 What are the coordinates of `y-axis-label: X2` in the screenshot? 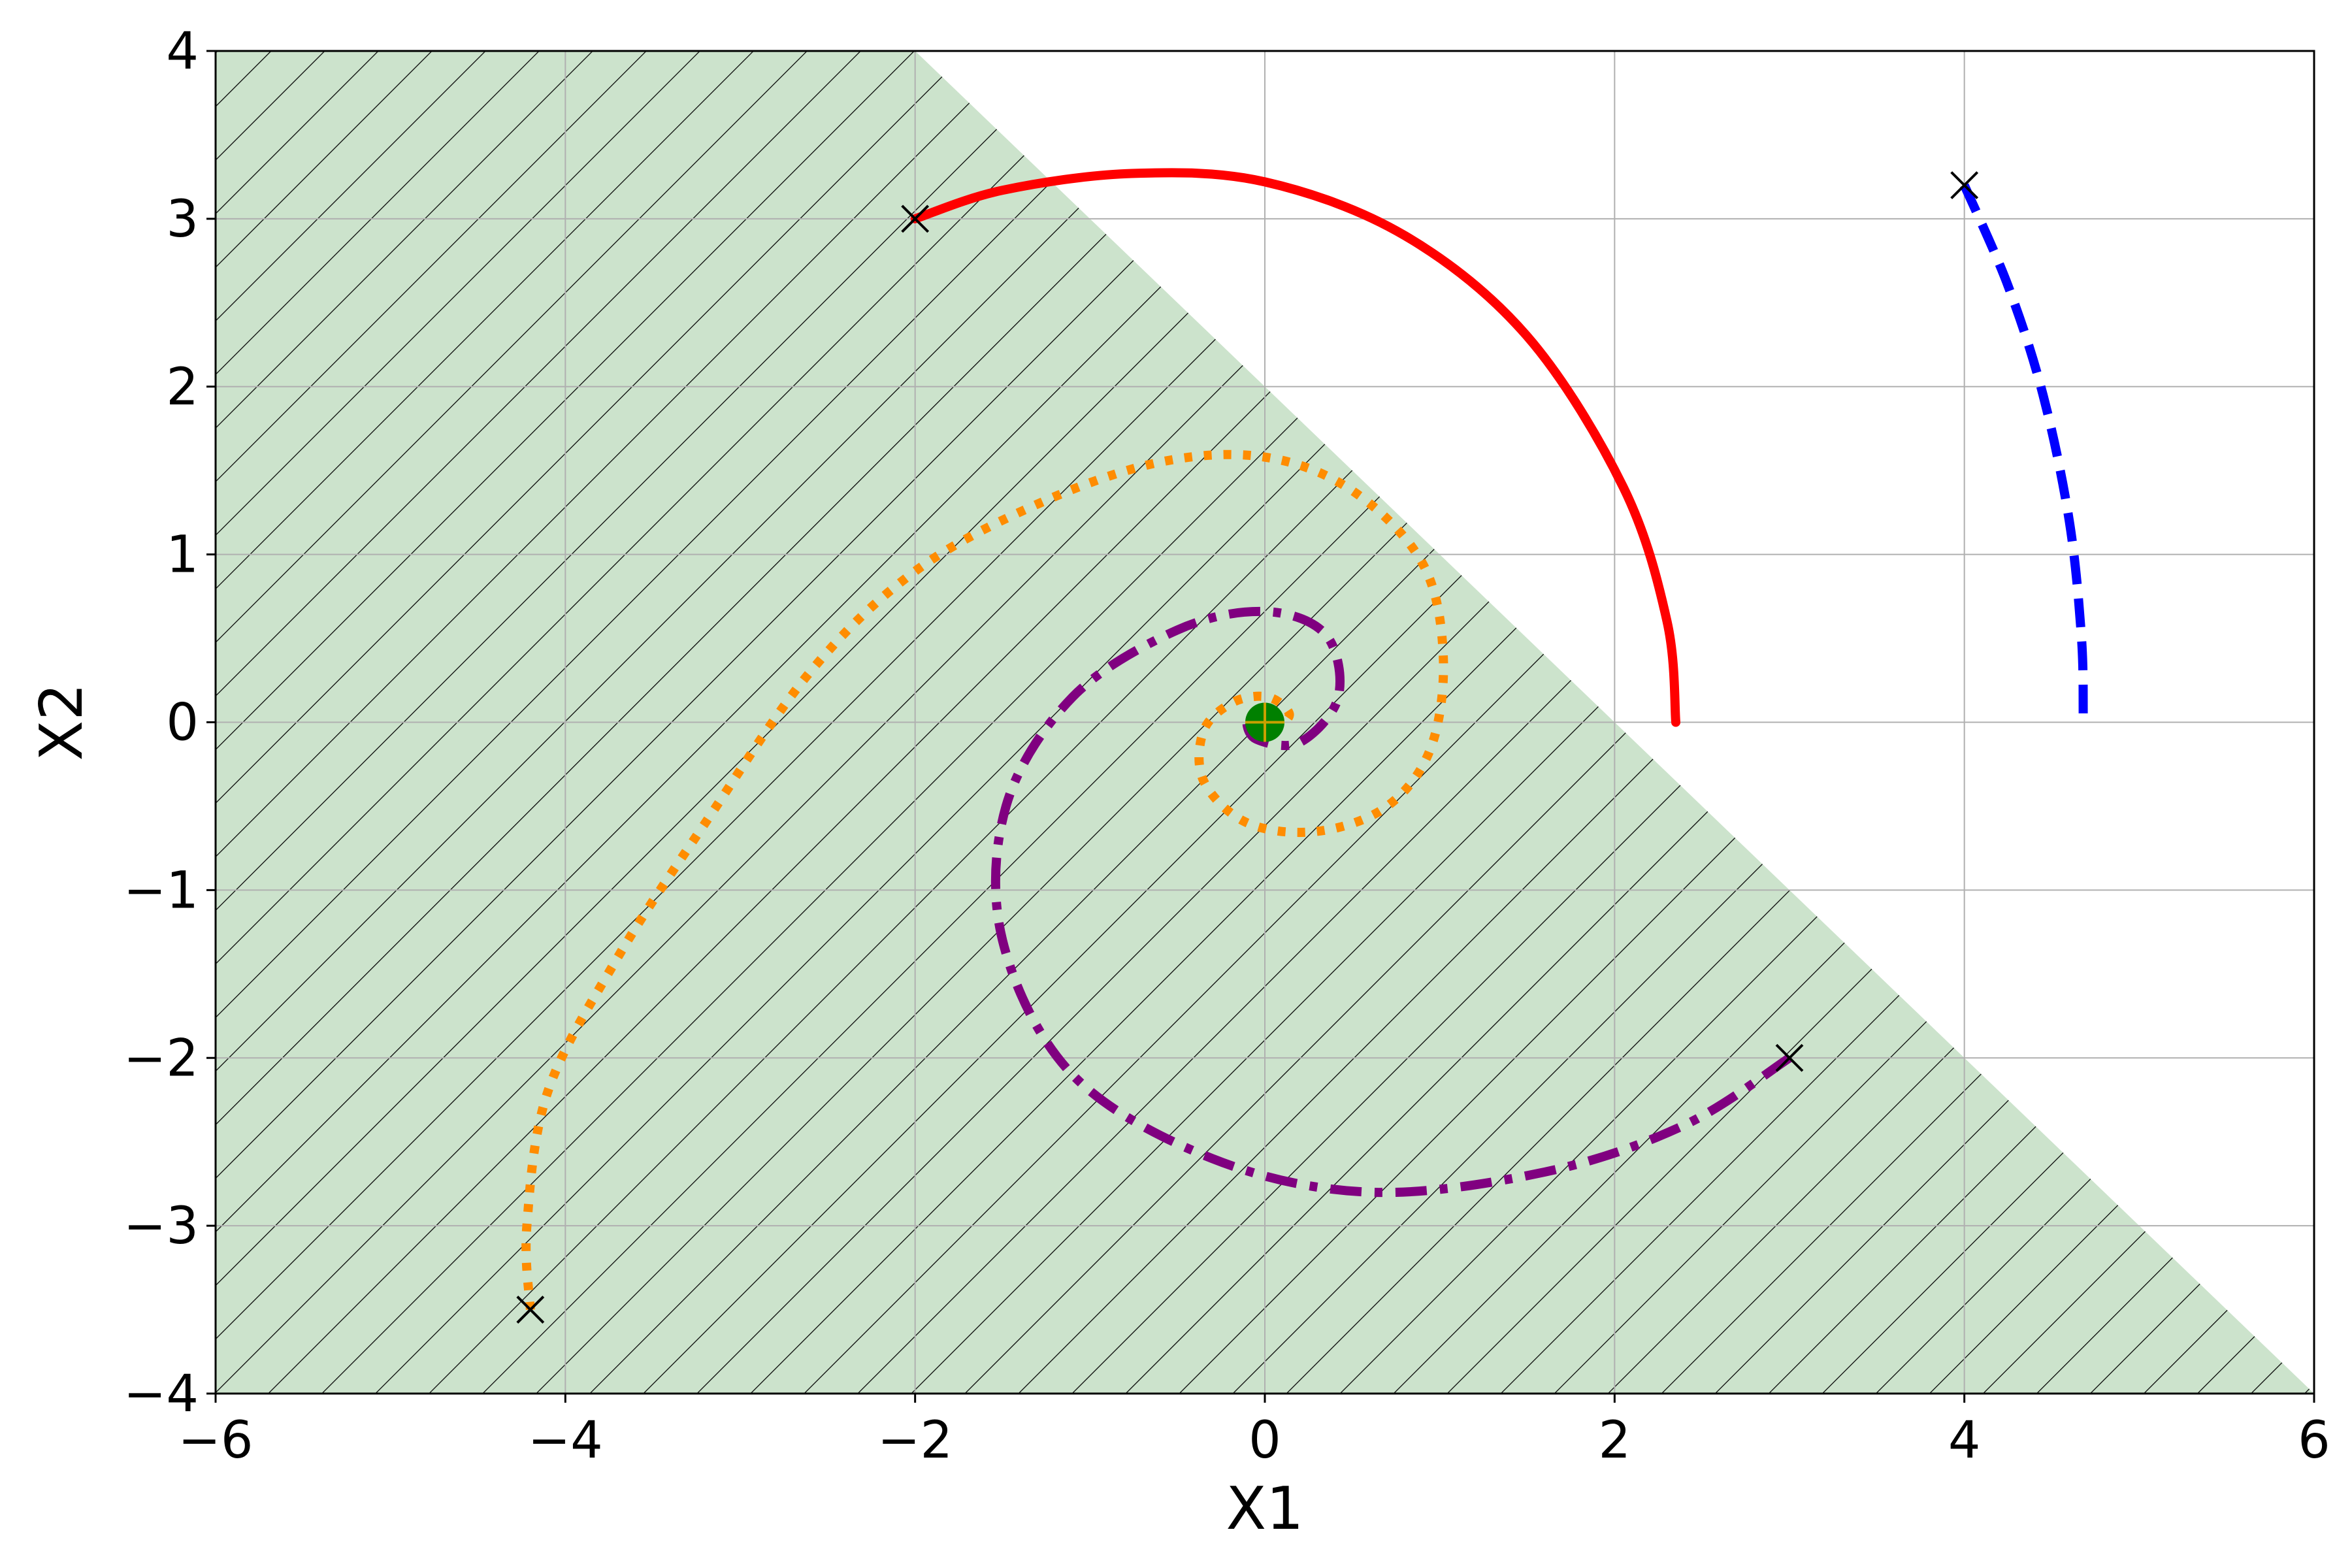 It's located at (61, 722).